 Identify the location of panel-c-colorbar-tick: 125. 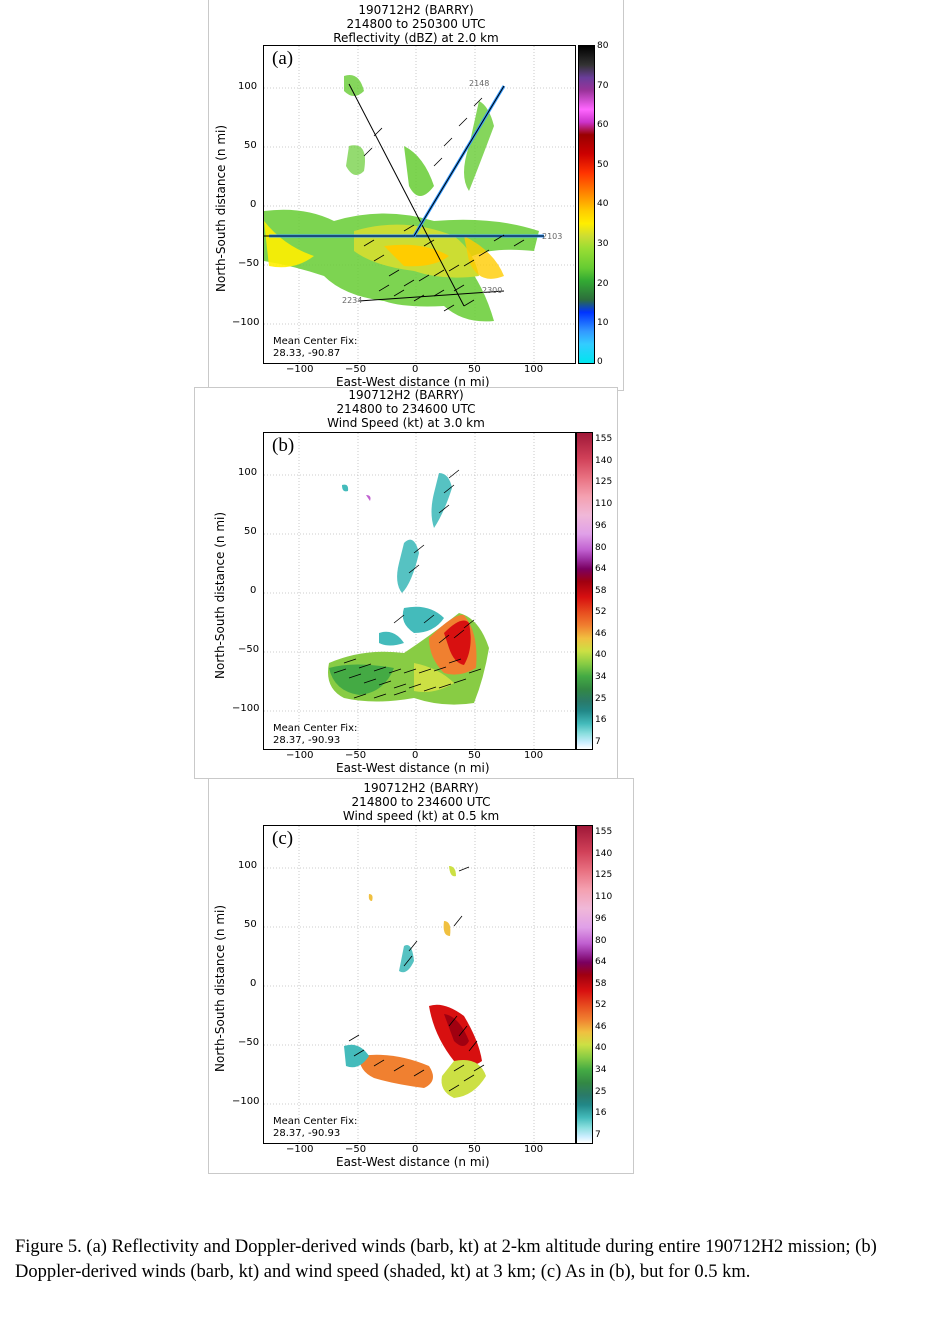
(604, 875).